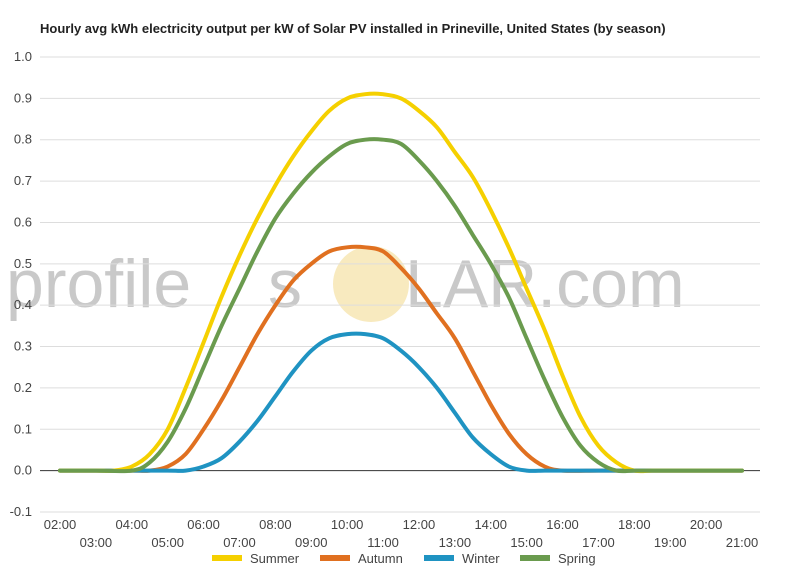 The image size is (800, 570). Describe the element at coordinates (347, 524) in the screenshot. I see `x-tick-label: 10:00` at that location.